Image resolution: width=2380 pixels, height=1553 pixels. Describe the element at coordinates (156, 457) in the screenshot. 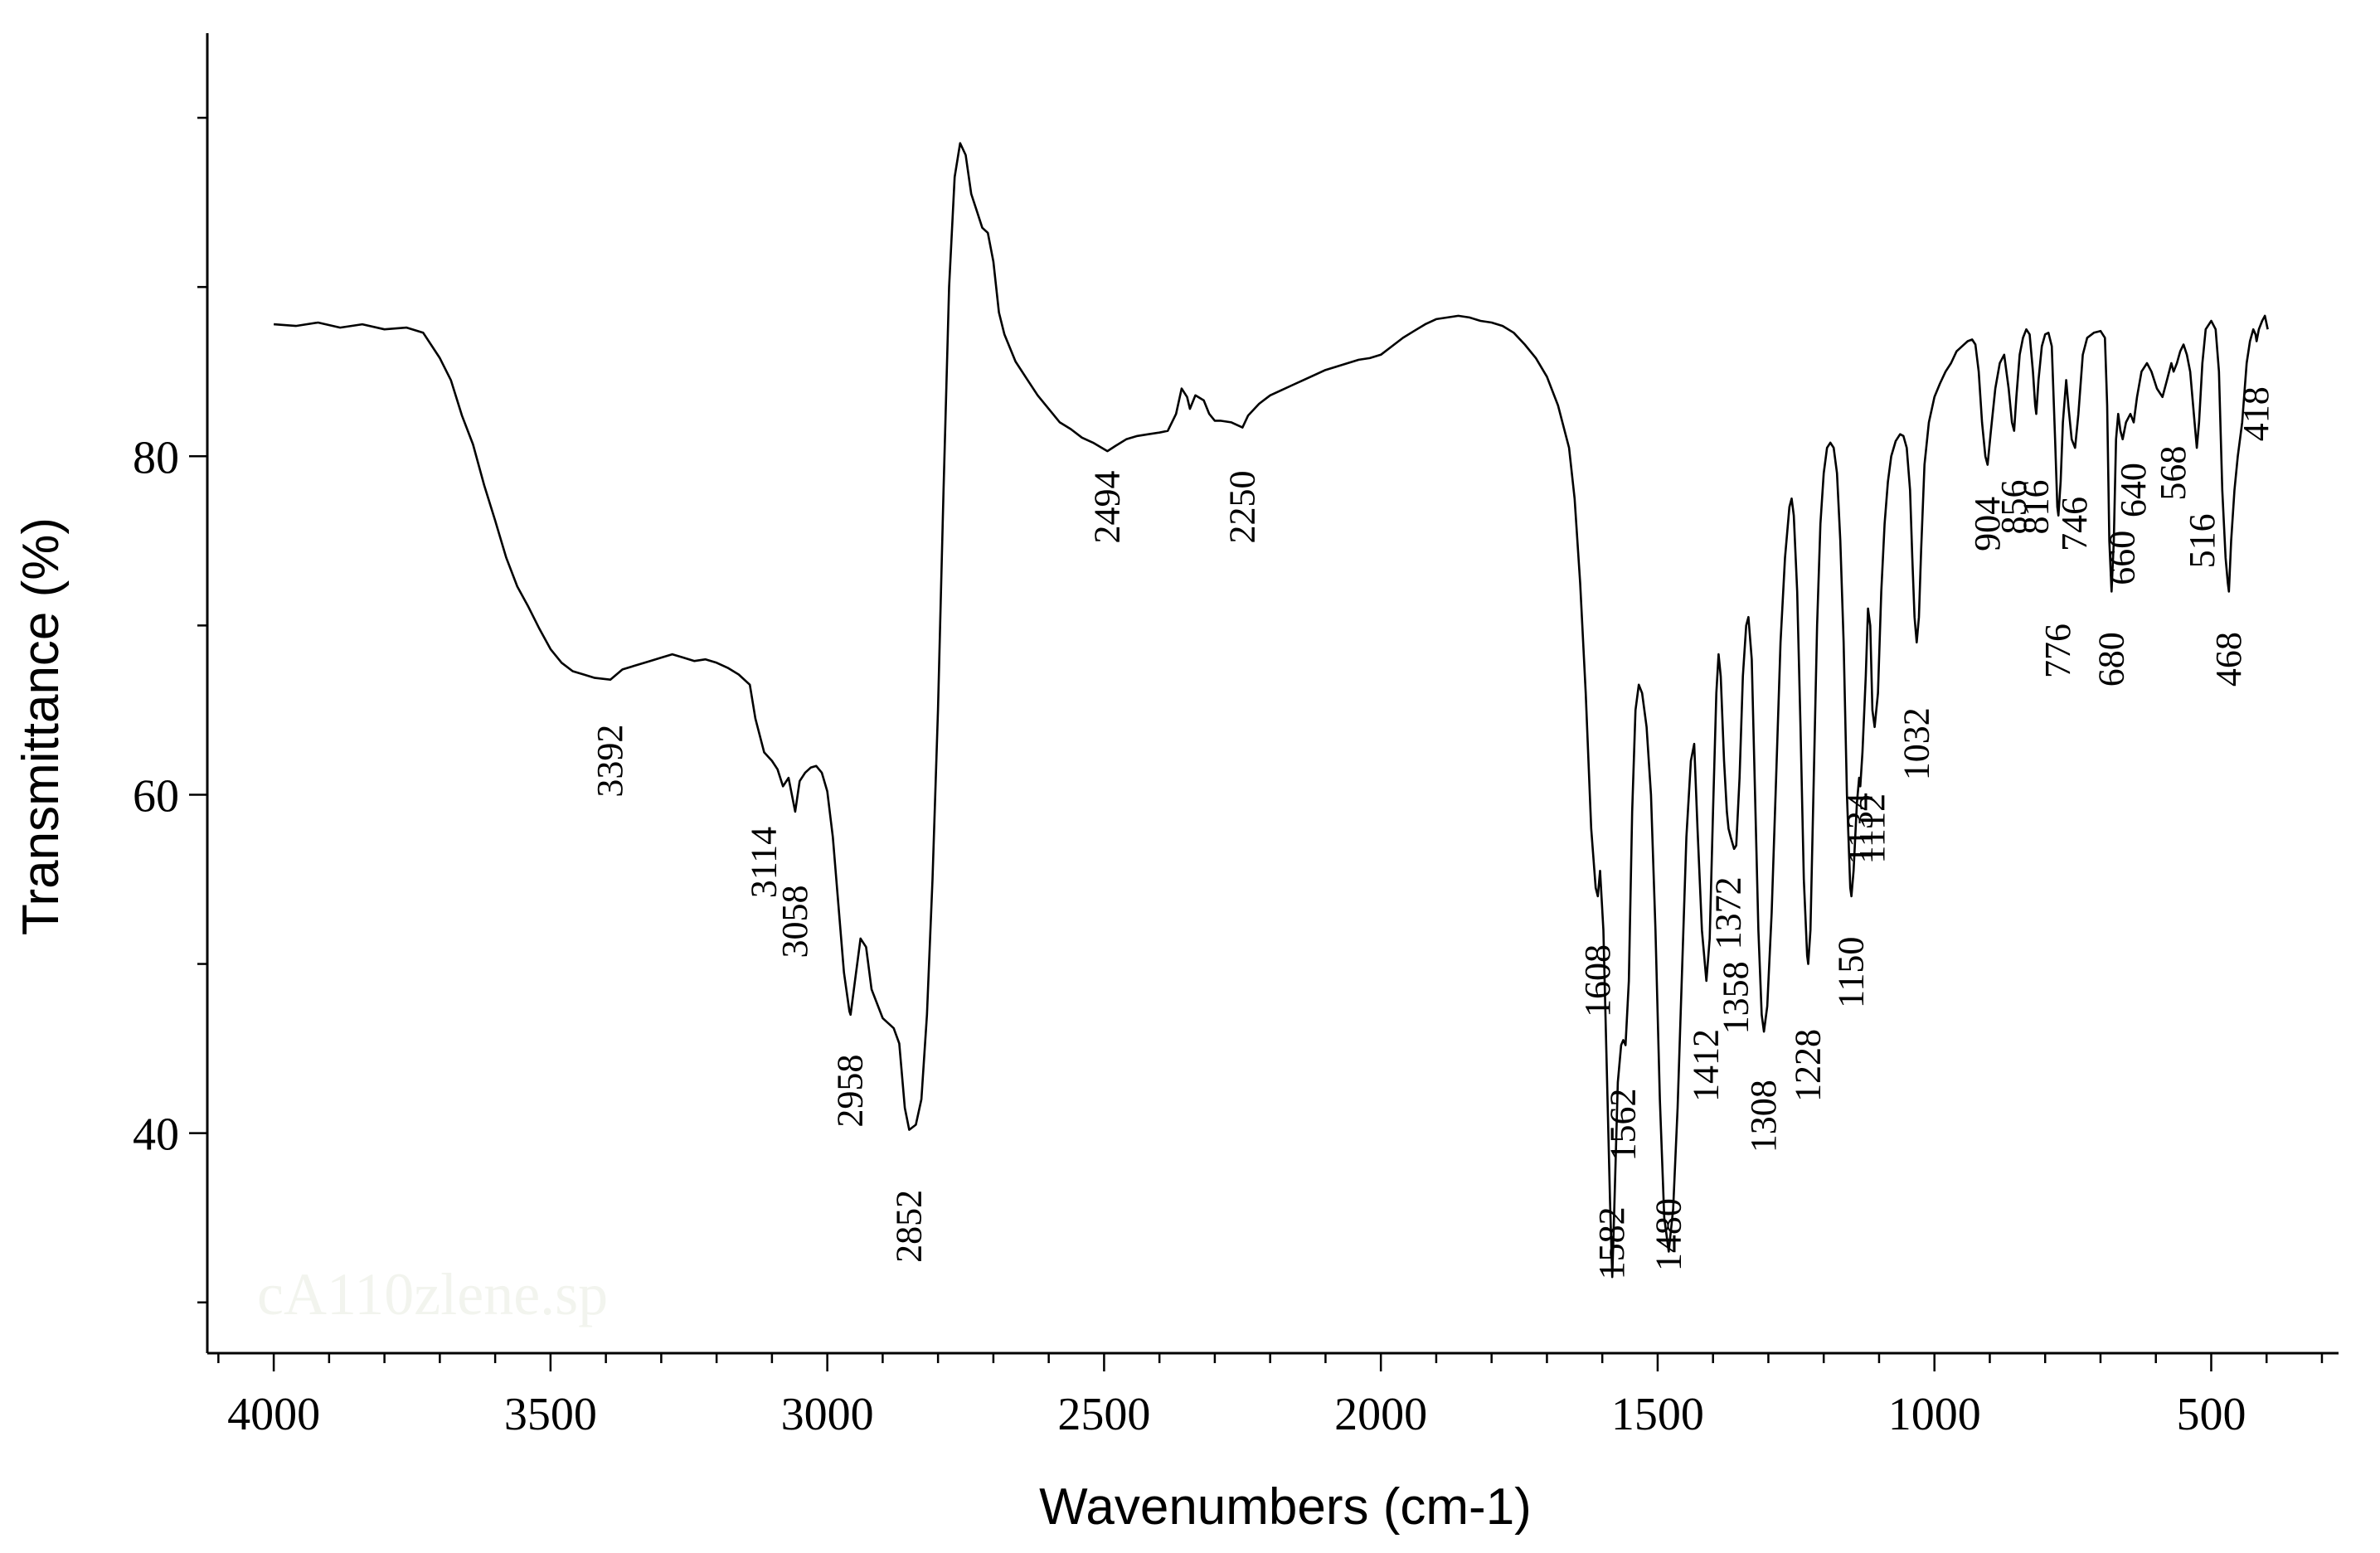

I see `y-tick-label: 80` at that location.